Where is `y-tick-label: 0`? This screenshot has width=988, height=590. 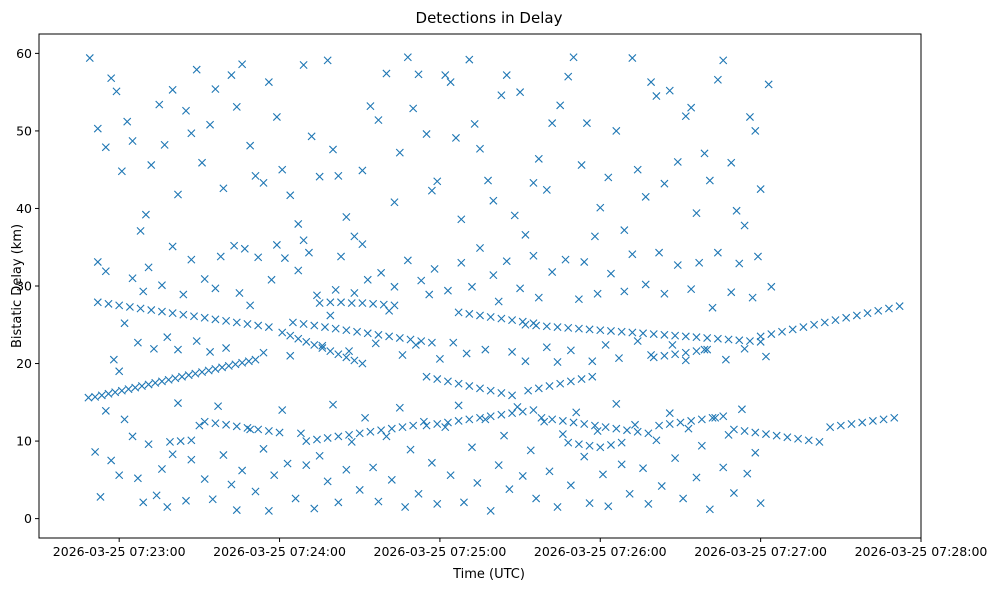 y-tick-label: 0 is located at coordinates (28, 518).